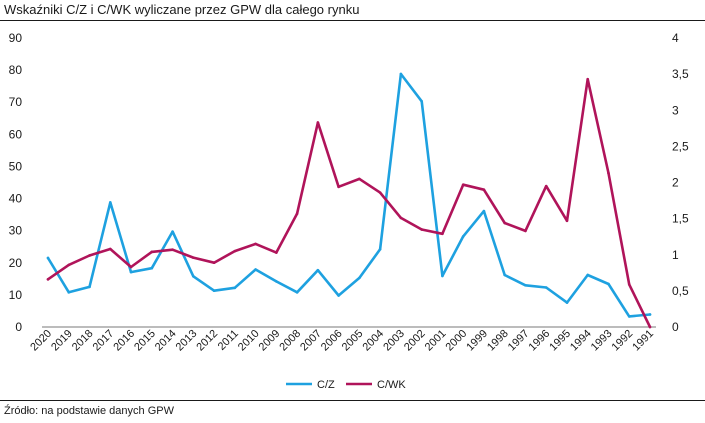 The height and width of the screenshot is (423, 705). I want to click on x-tick-label: 1993, so click(602, 341).